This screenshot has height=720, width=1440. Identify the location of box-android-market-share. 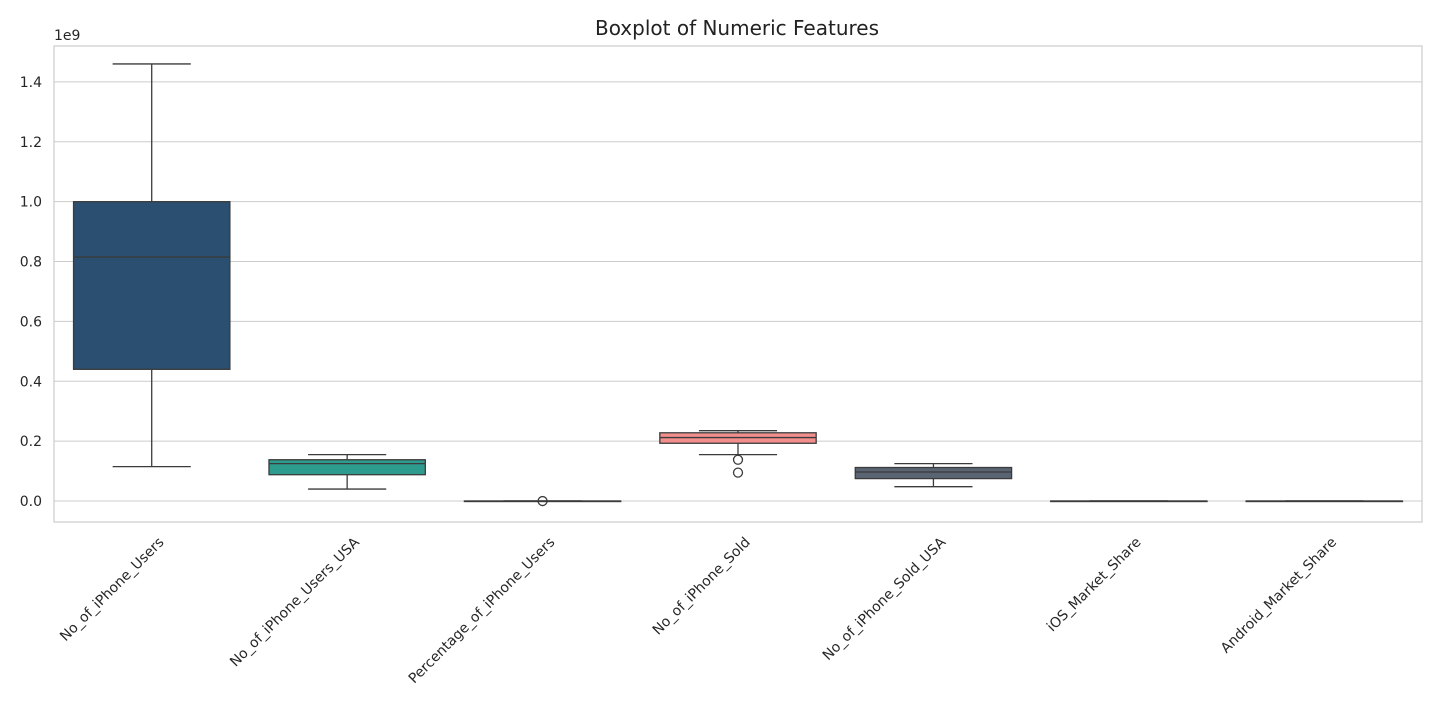
(1324, 501).